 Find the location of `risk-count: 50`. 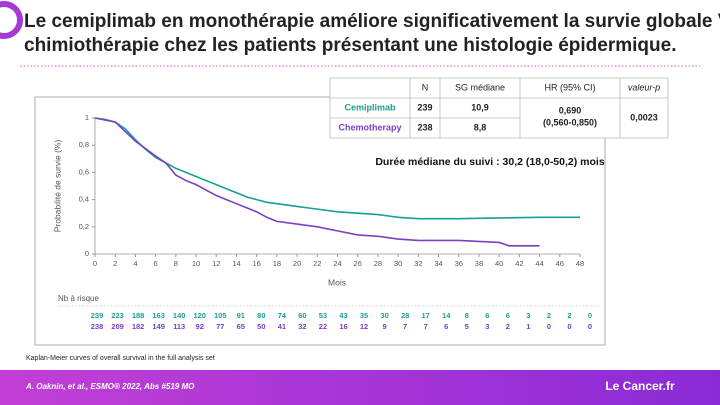

risk-count: 50 is located at coordinates (261, 326).